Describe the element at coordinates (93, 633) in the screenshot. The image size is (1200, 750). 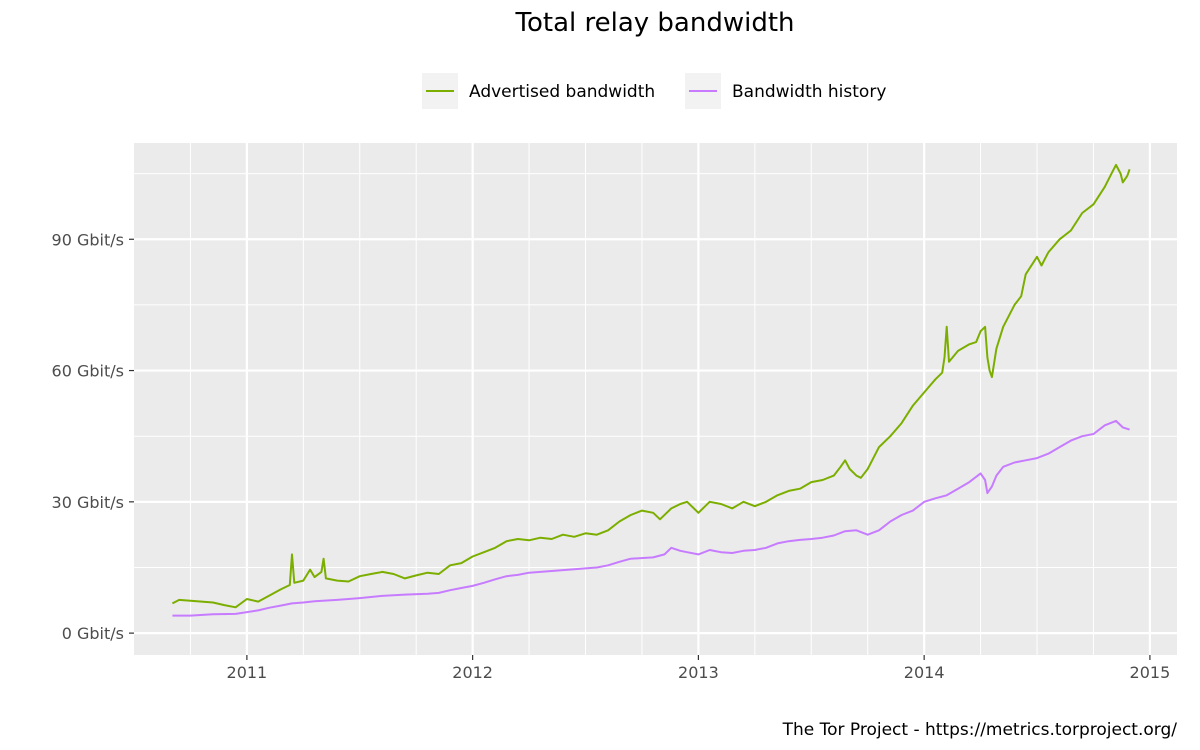
I see `y-tick-label: 0 Gbit/s` at that location.